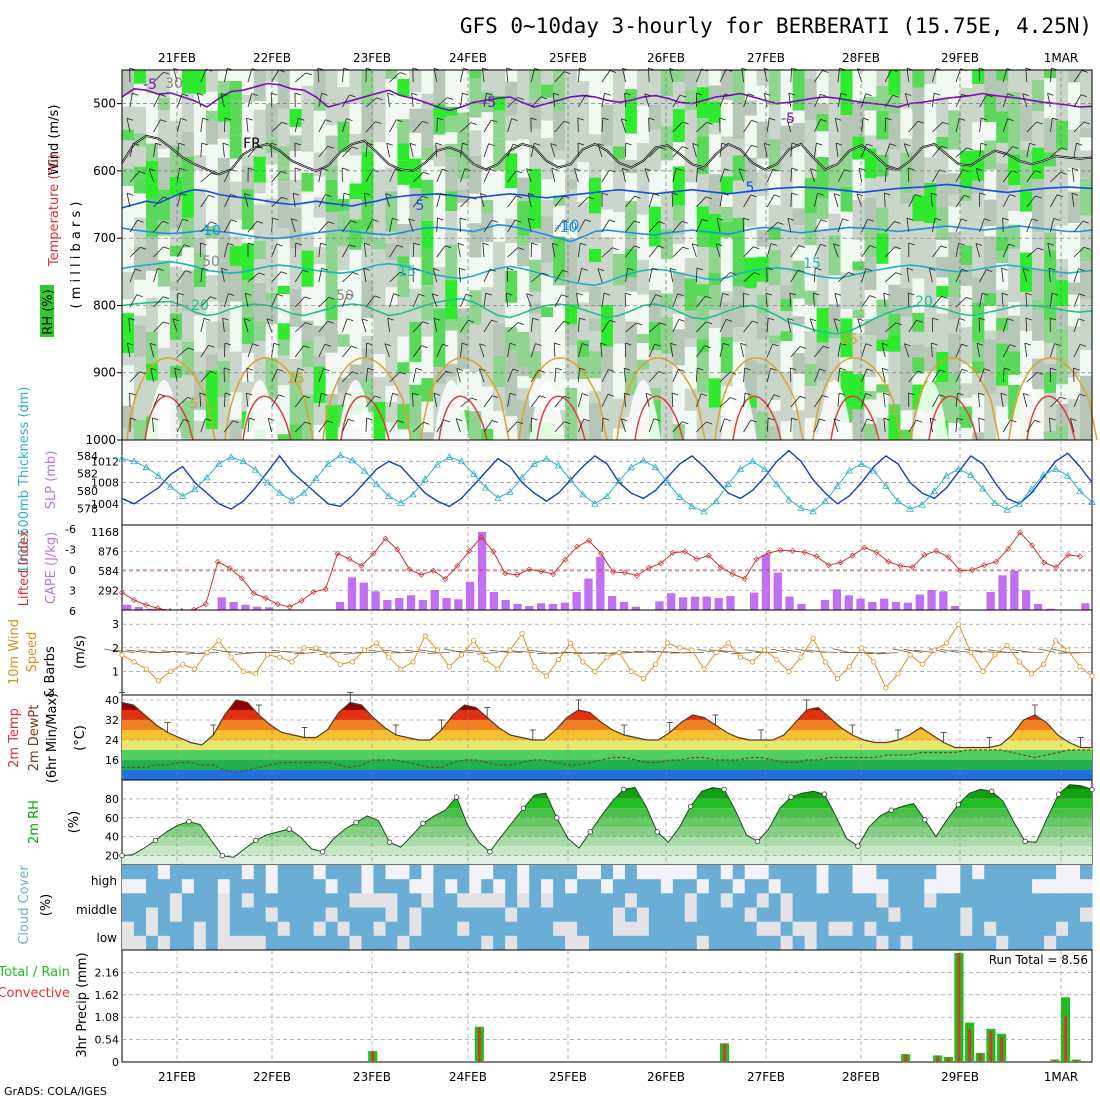  I want to click on surface-barb, so click(707, 651).